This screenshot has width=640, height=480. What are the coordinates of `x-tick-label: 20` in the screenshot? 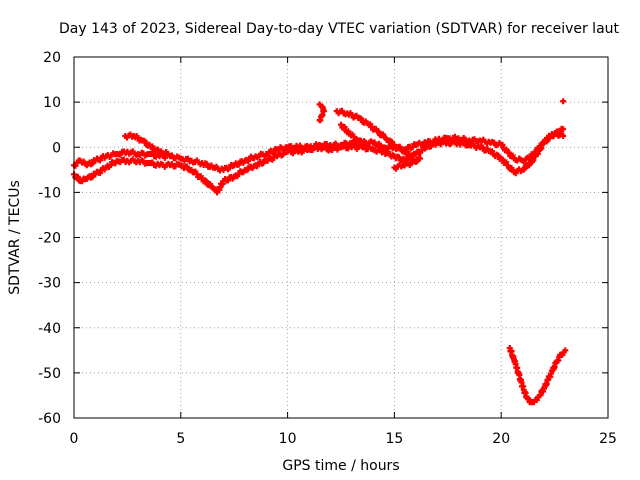 It's located at (501, 439).